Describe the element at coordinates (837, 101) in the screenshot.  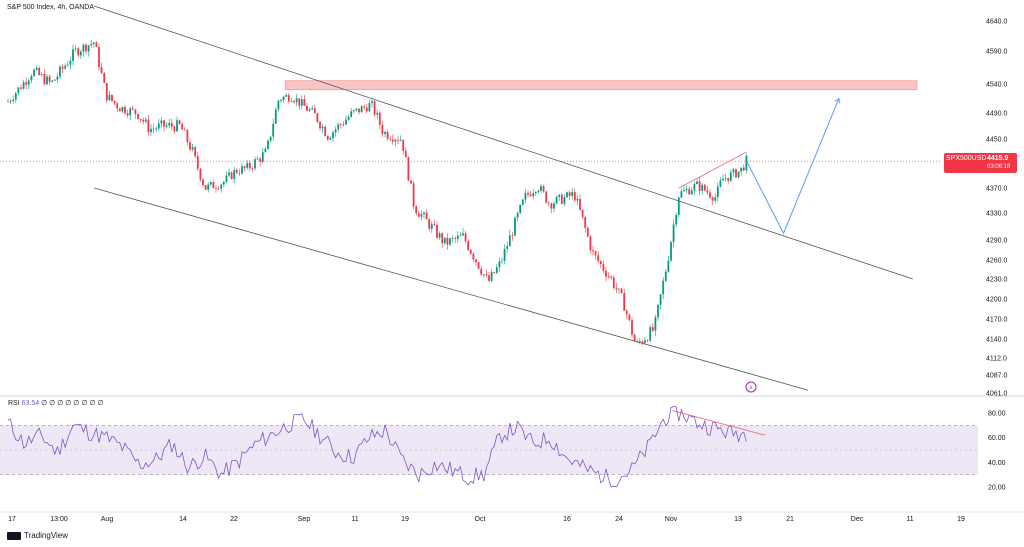
I see `projection-arrowhead` at that location.